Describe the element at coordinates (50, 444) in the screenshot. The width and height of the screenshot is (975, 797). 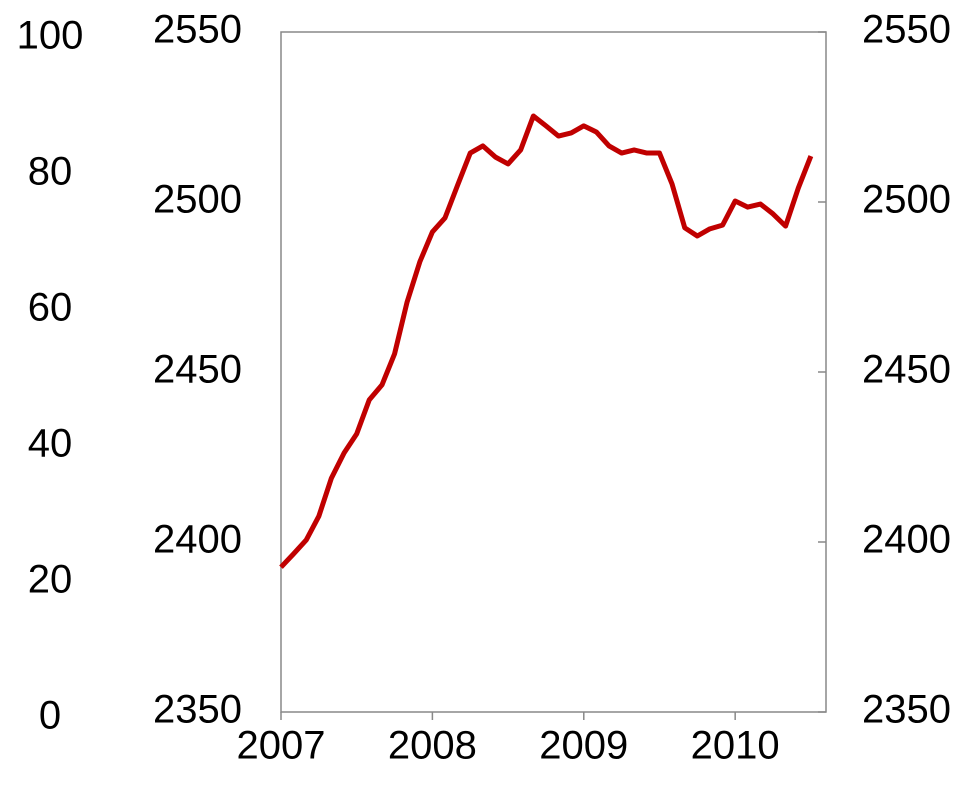
I see `y-tick-label: 40` at that location.